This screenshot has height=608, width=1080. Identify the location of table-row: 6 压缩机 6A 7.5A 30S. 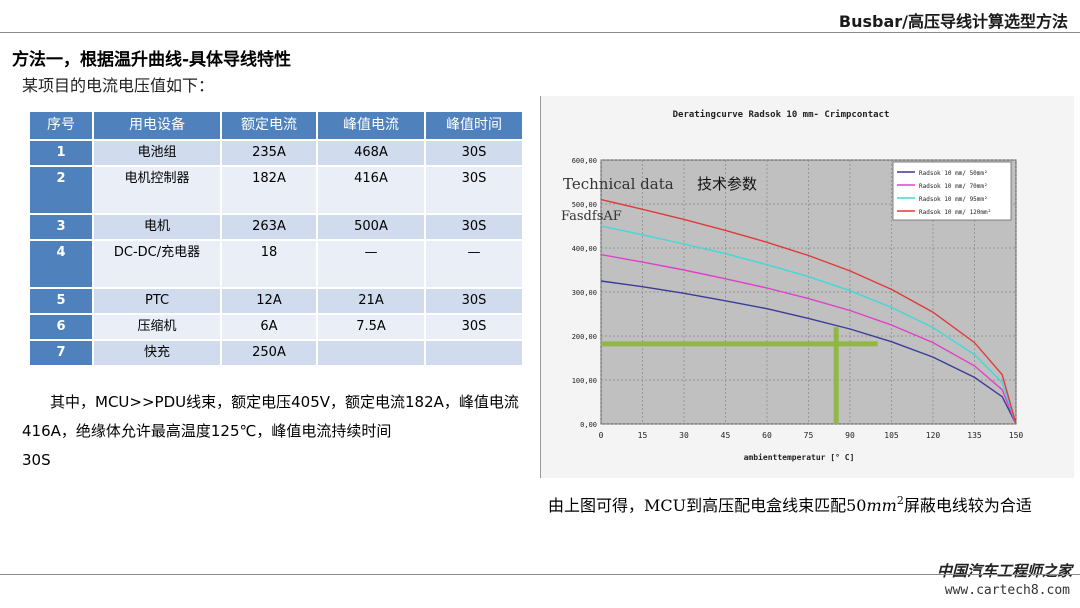
(277, 328).